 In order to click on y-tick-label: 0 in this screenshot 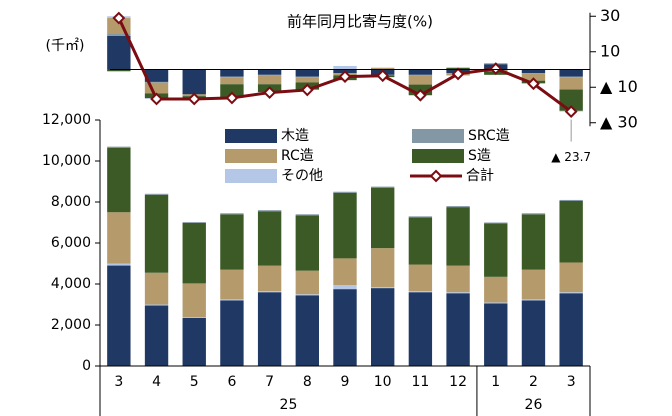, I will do `click(86, 366)`.